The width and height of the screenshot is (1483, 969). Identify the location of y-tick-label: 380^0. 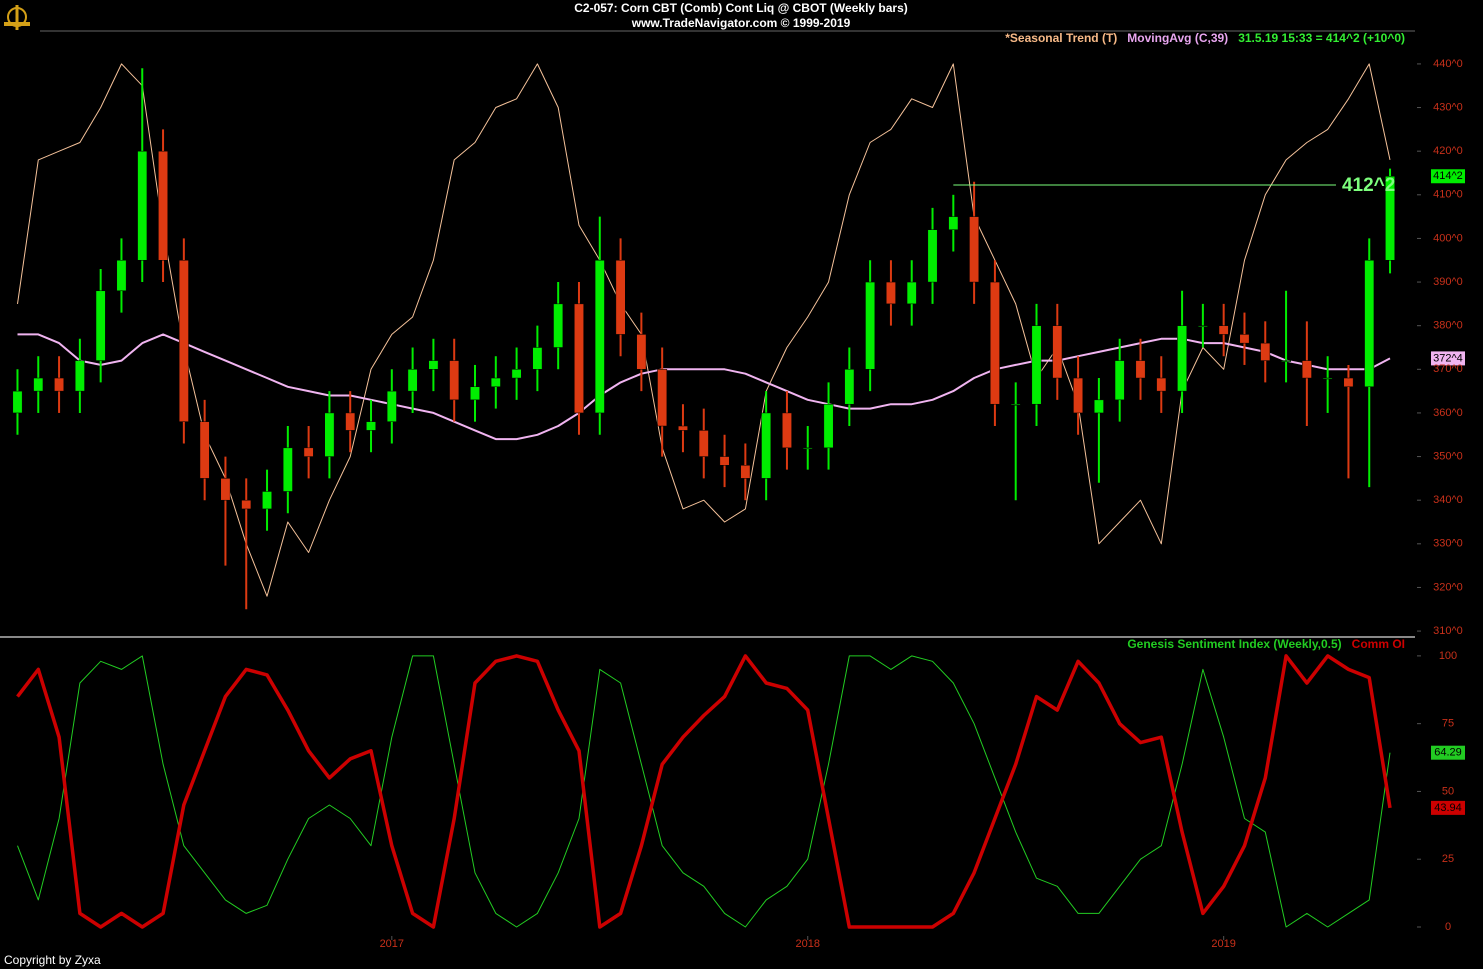
(1448, 326).